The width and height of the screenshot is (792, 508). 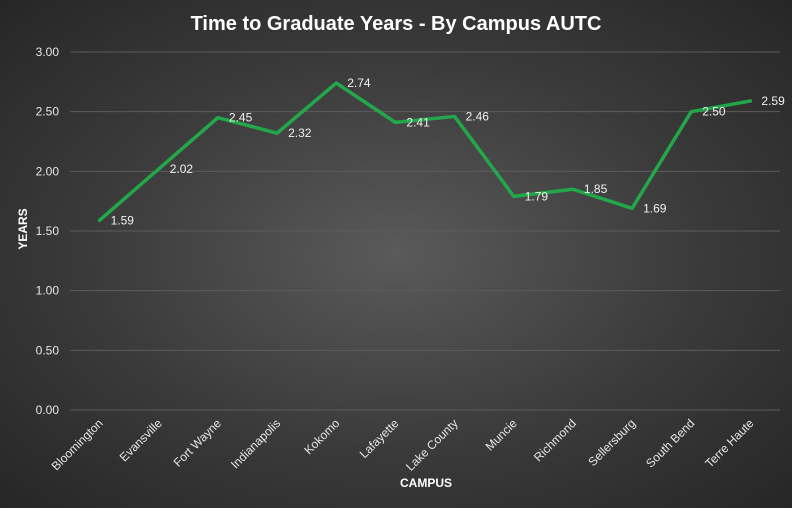 What do you see at coordinates (379, 438) in the screenshot?
I see `x-tick-label: Lafayette` at bounding box center [379, 438].